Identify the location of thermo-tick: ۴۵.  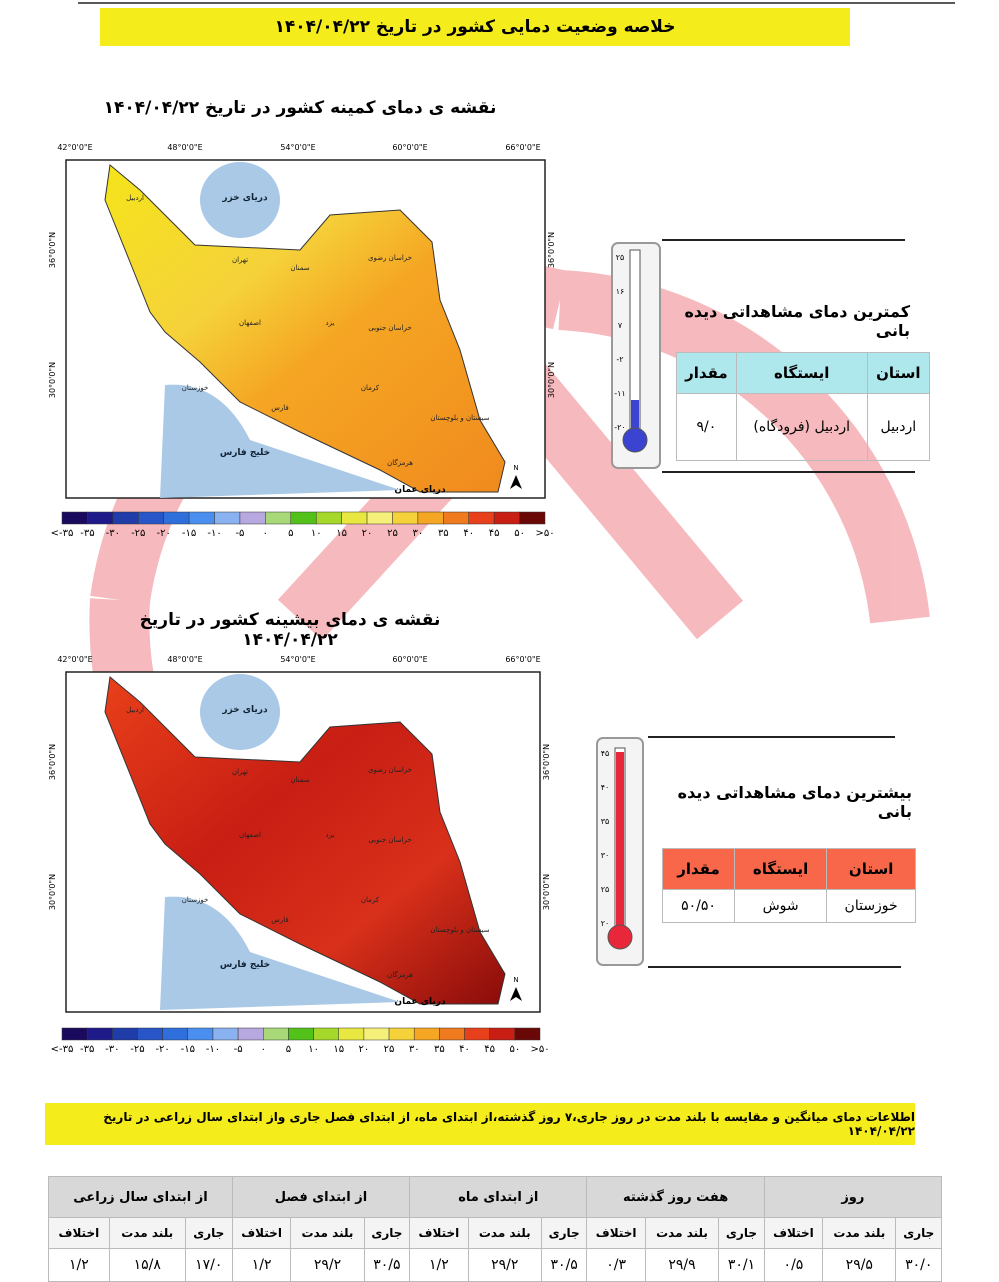
(605, 753).